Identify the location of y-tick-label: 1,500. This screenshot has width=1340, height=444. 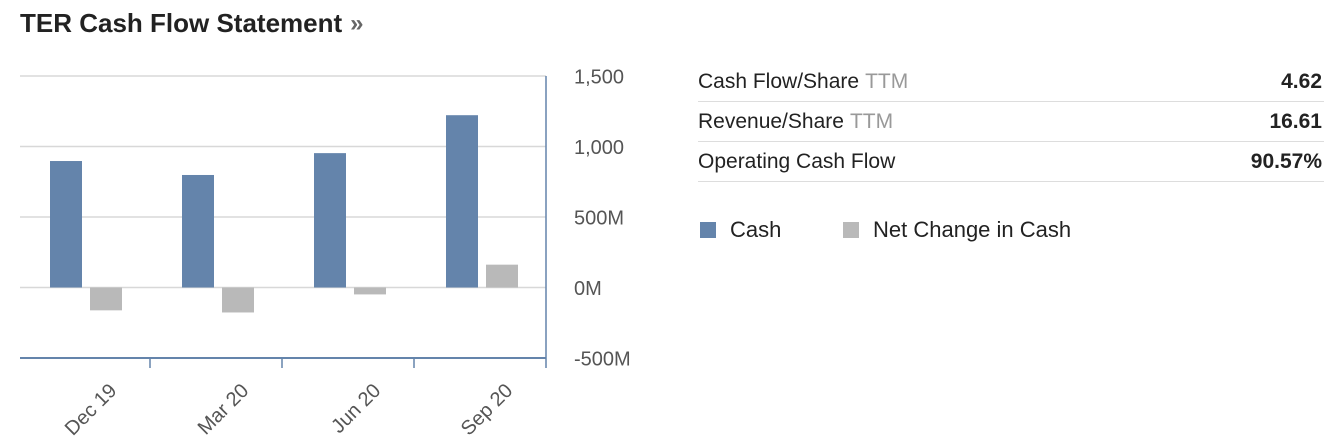
(599, 77).